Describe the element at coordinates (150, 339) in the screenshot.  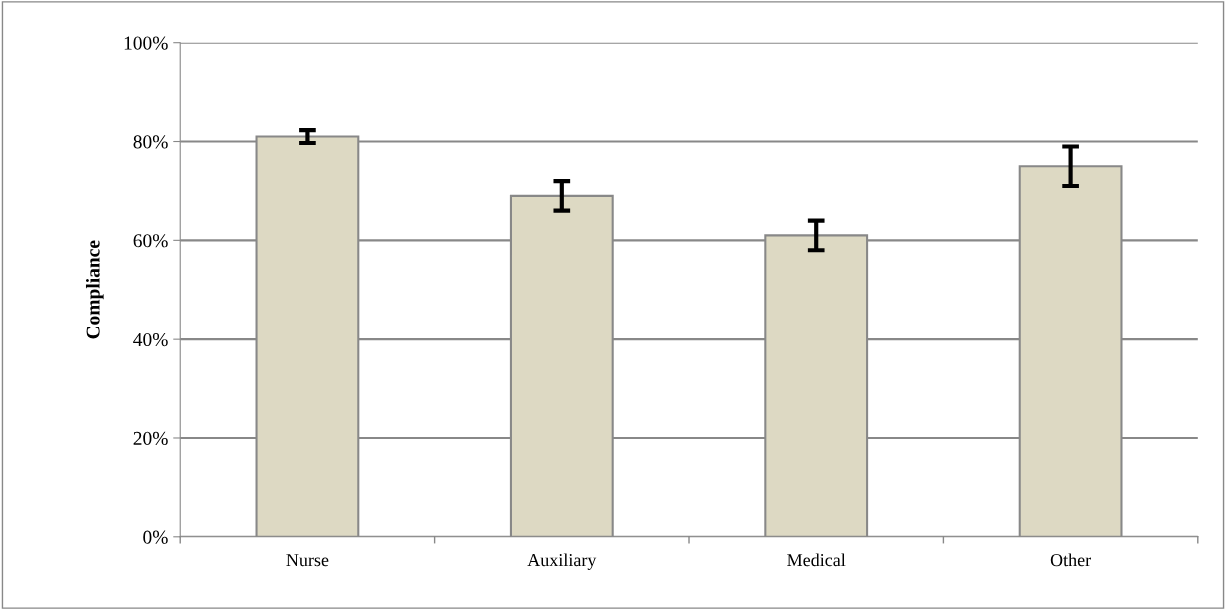
I see `y-tick-label: 40%` at that location.